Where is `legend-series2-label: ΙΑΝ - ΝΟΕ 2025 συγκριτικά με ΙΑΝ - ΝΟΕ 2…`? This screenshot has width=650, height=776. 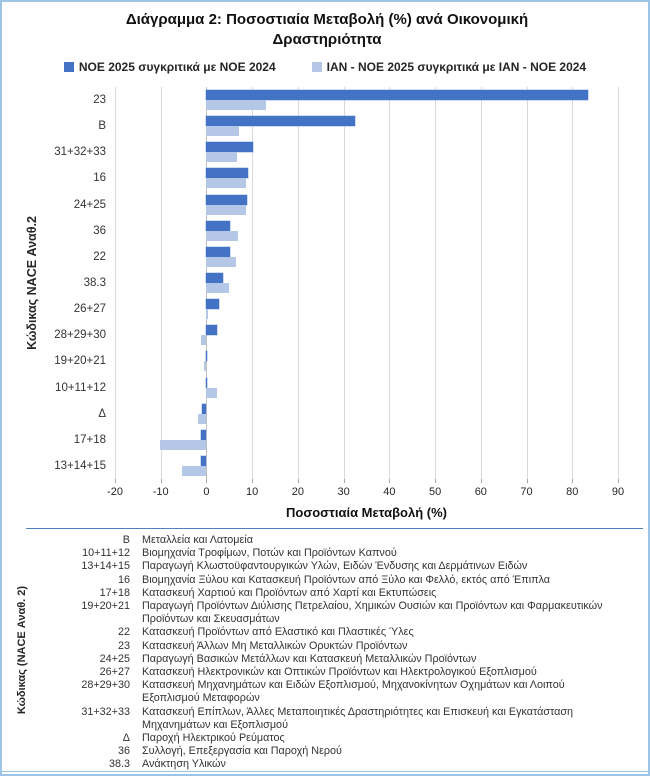
legend-series2-label: ΙΑΝ - ΝΟΕ 2025 συγκριτικά με ΙΑΝ - ΝΟΕ 2… is located at coordinates (456, 67).